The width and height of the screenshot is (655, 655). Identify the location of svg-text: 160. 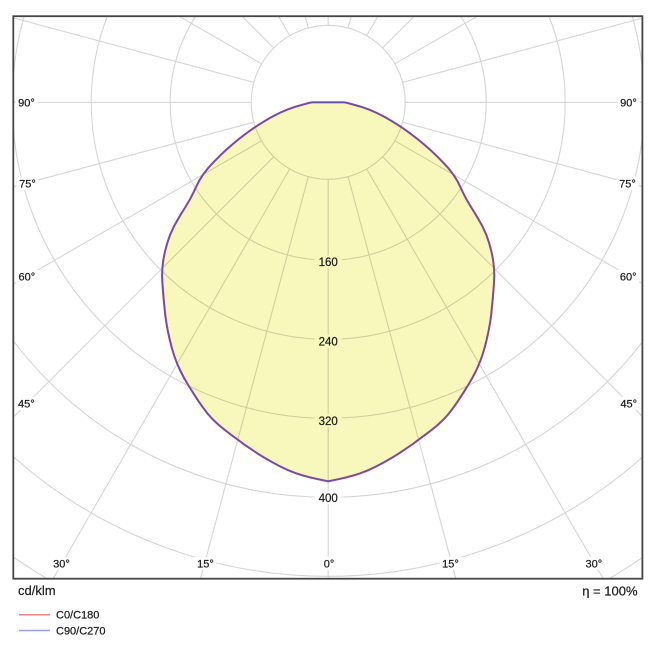
(328, 263).